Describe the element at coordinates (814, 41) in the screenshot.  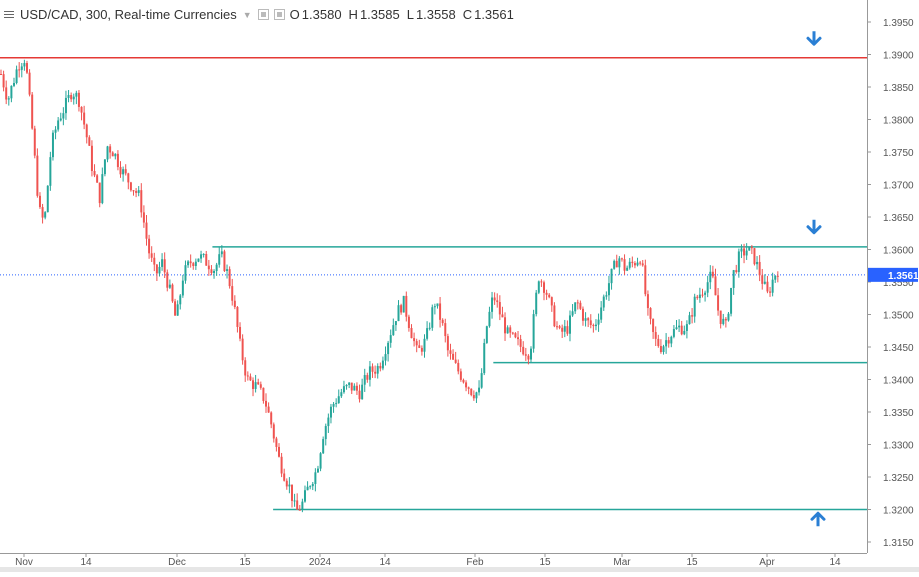
I see `arrow-head` at that location.